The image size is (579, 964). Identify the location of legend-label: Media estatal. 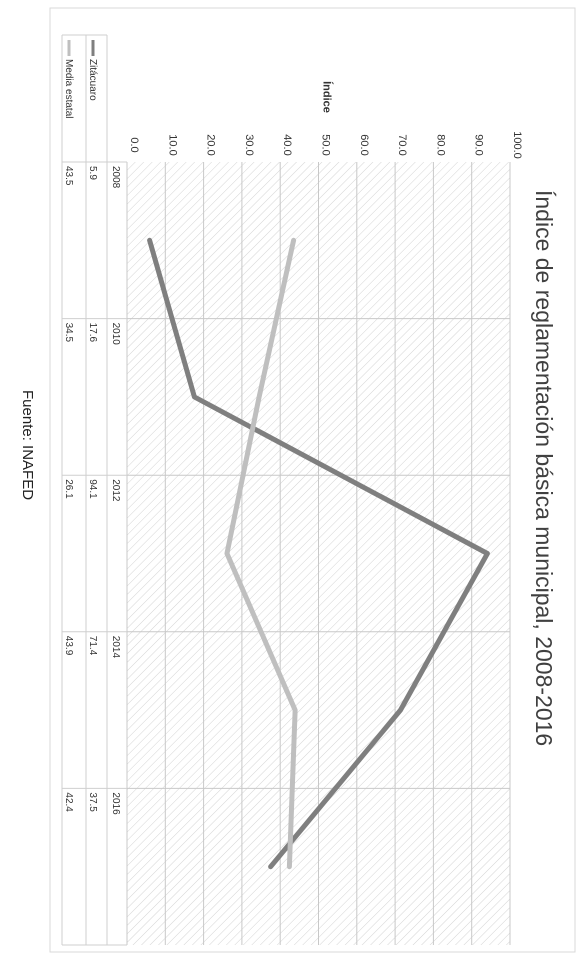
(68, 88).